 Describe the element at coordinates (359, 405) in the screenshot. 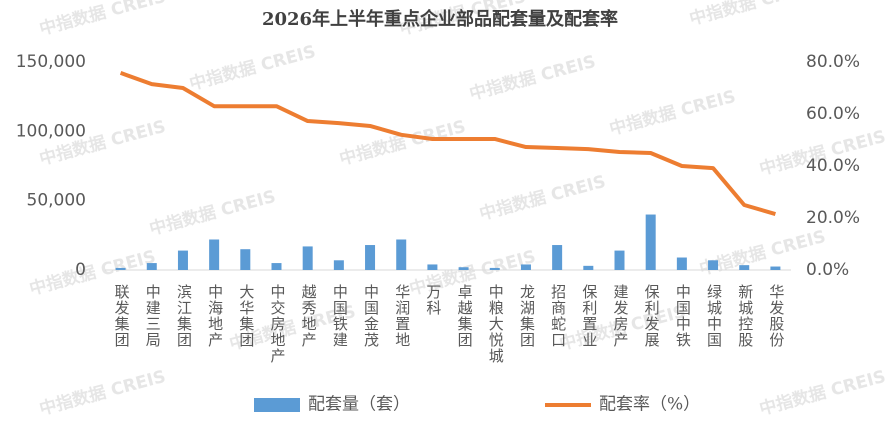

I see `legend-label: 配套量（套）` at that location.